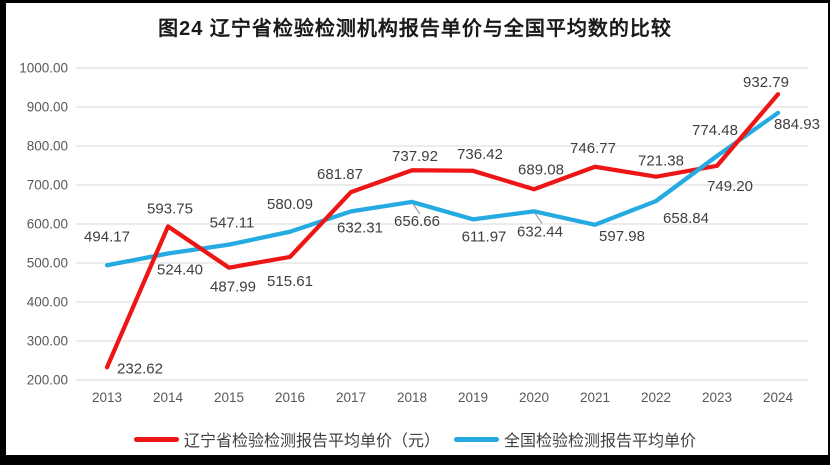 The image size is (830, 465). Describe the element at coordinates (797, 124) in the screenshot. I see `data-label-national-2024: 884.93` at that location.